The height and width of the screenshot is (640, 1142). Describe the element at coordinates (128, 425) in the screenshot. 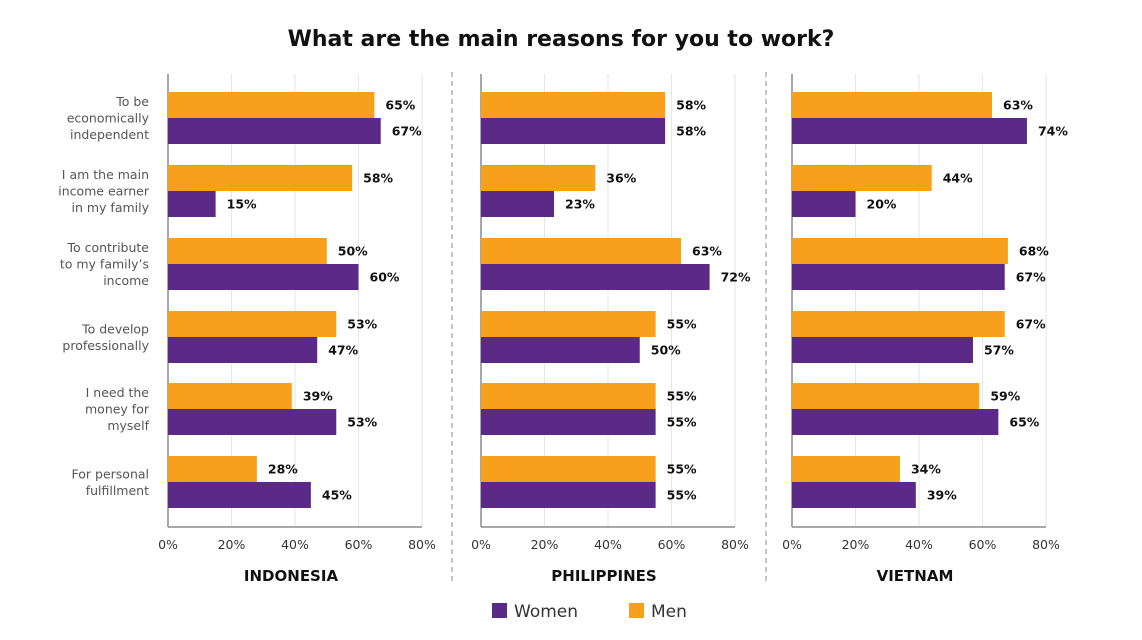

I see `category-label-line: myself` at that location.